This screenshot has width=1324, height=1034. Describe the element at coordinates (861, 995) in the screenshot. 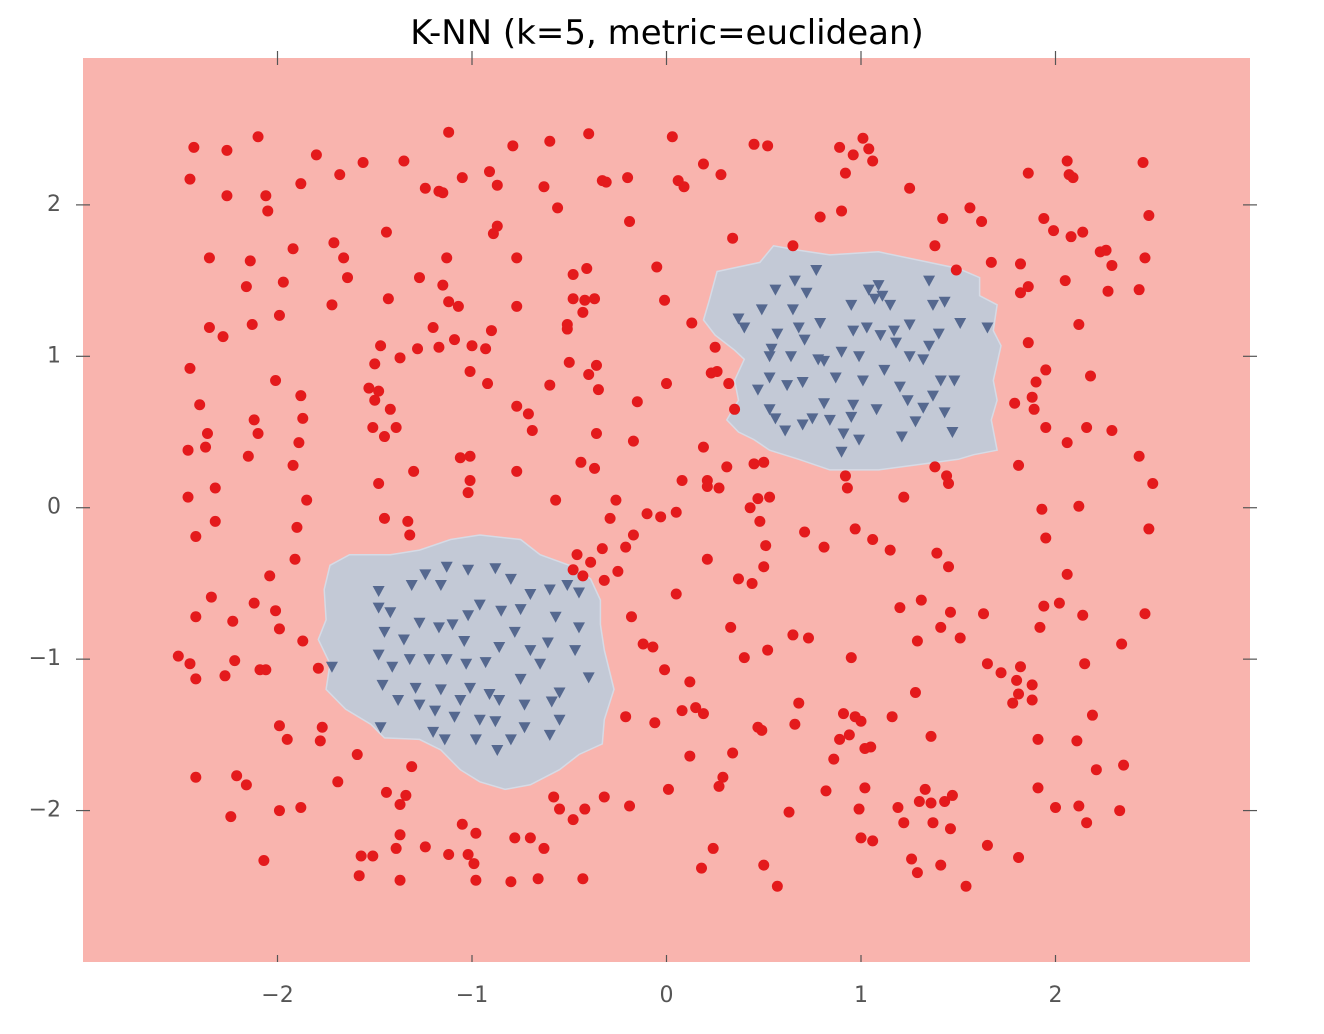

I see `x-tick-label: 1` at that location.